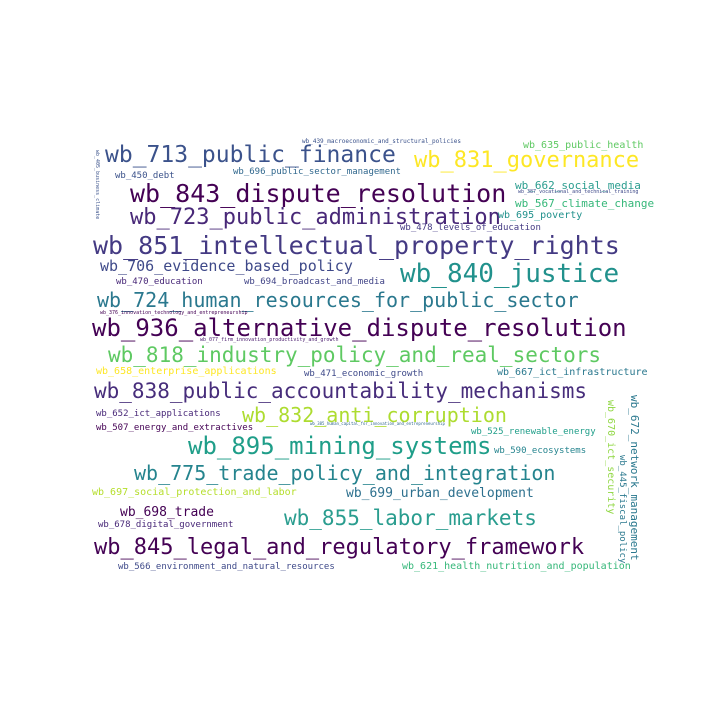 The height and width of the screenshot is (720, 720). I want to click on word-social-protection-and-labor: wb_697_social_protection_and_labor, so click(194, 492).